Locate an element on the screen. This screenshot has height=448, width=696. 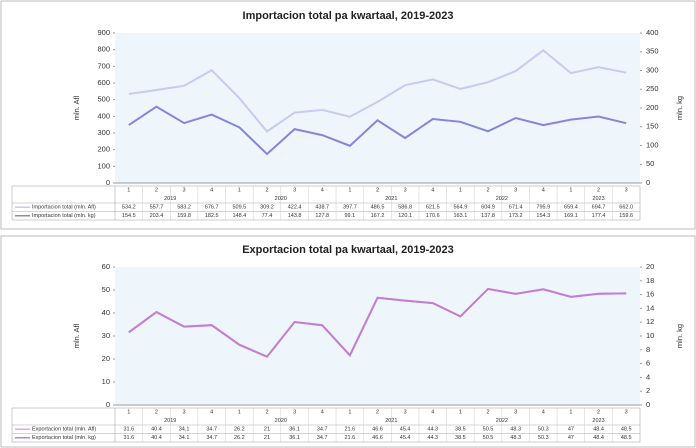
table-value: 662.0 is located at coordinates (626, 208).